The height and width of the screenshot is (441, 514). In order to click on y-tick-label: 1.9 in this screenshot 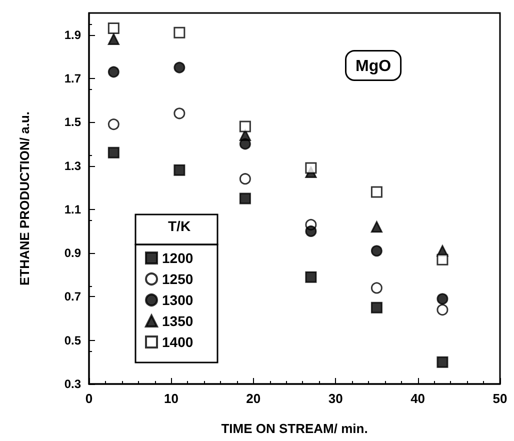, I will do `click(73, 35)`.